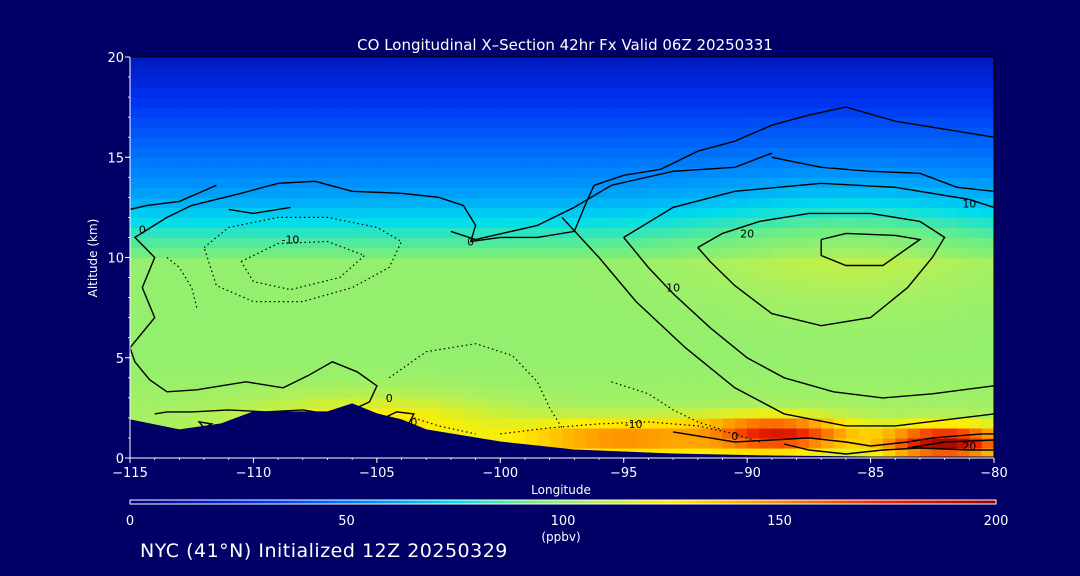 The height and width of the screenshot is (576, 1080). What do you see at coordinates (996, 521) in the screenshot?
I see `colorbar-tick-label: 200` at bounding box center [996, 521].